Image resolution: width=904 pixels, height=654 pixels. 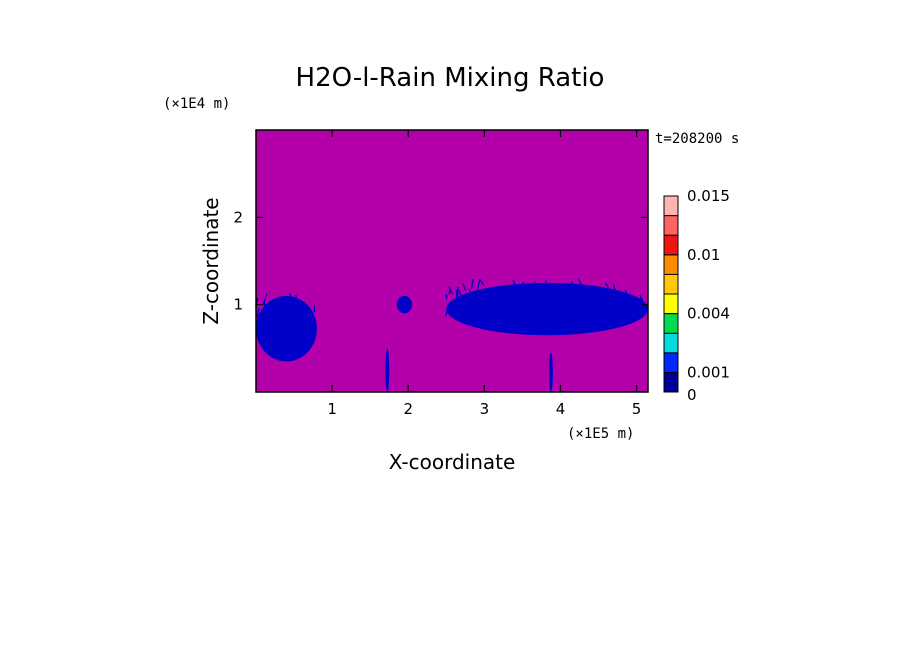 I want to click on y-tick-label: 1, so click(x=238, y=305).